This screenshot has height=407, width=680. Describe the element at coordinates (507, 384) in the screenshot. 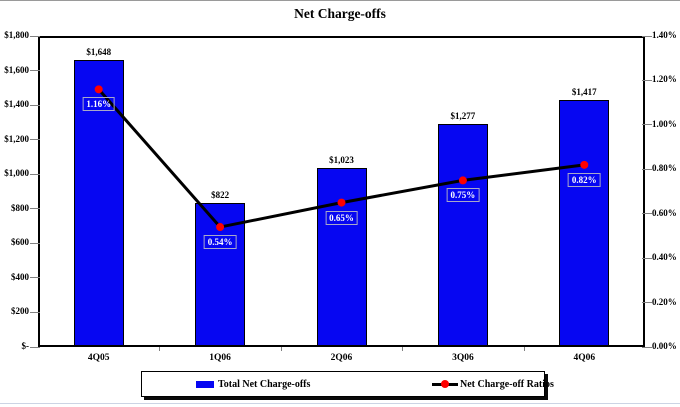

I see `legend-label-line: Net Charge-off Ratios` at that location.